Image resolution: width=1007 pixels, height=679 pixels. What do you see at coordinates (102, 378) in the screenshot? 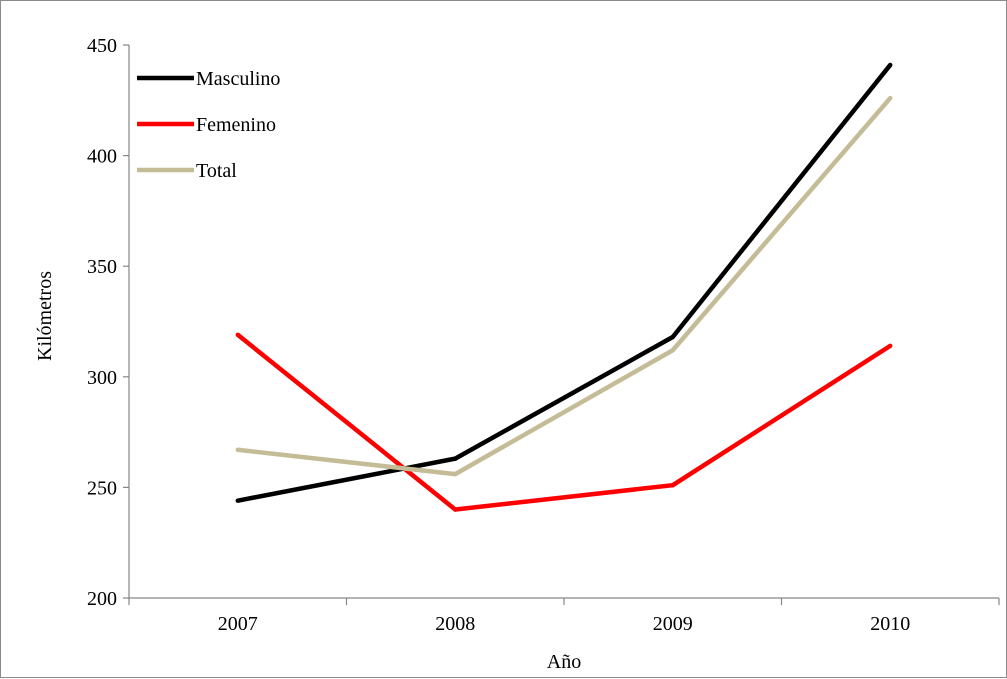
I see `y-tick-label: 300` at bounding box center [102, 378].